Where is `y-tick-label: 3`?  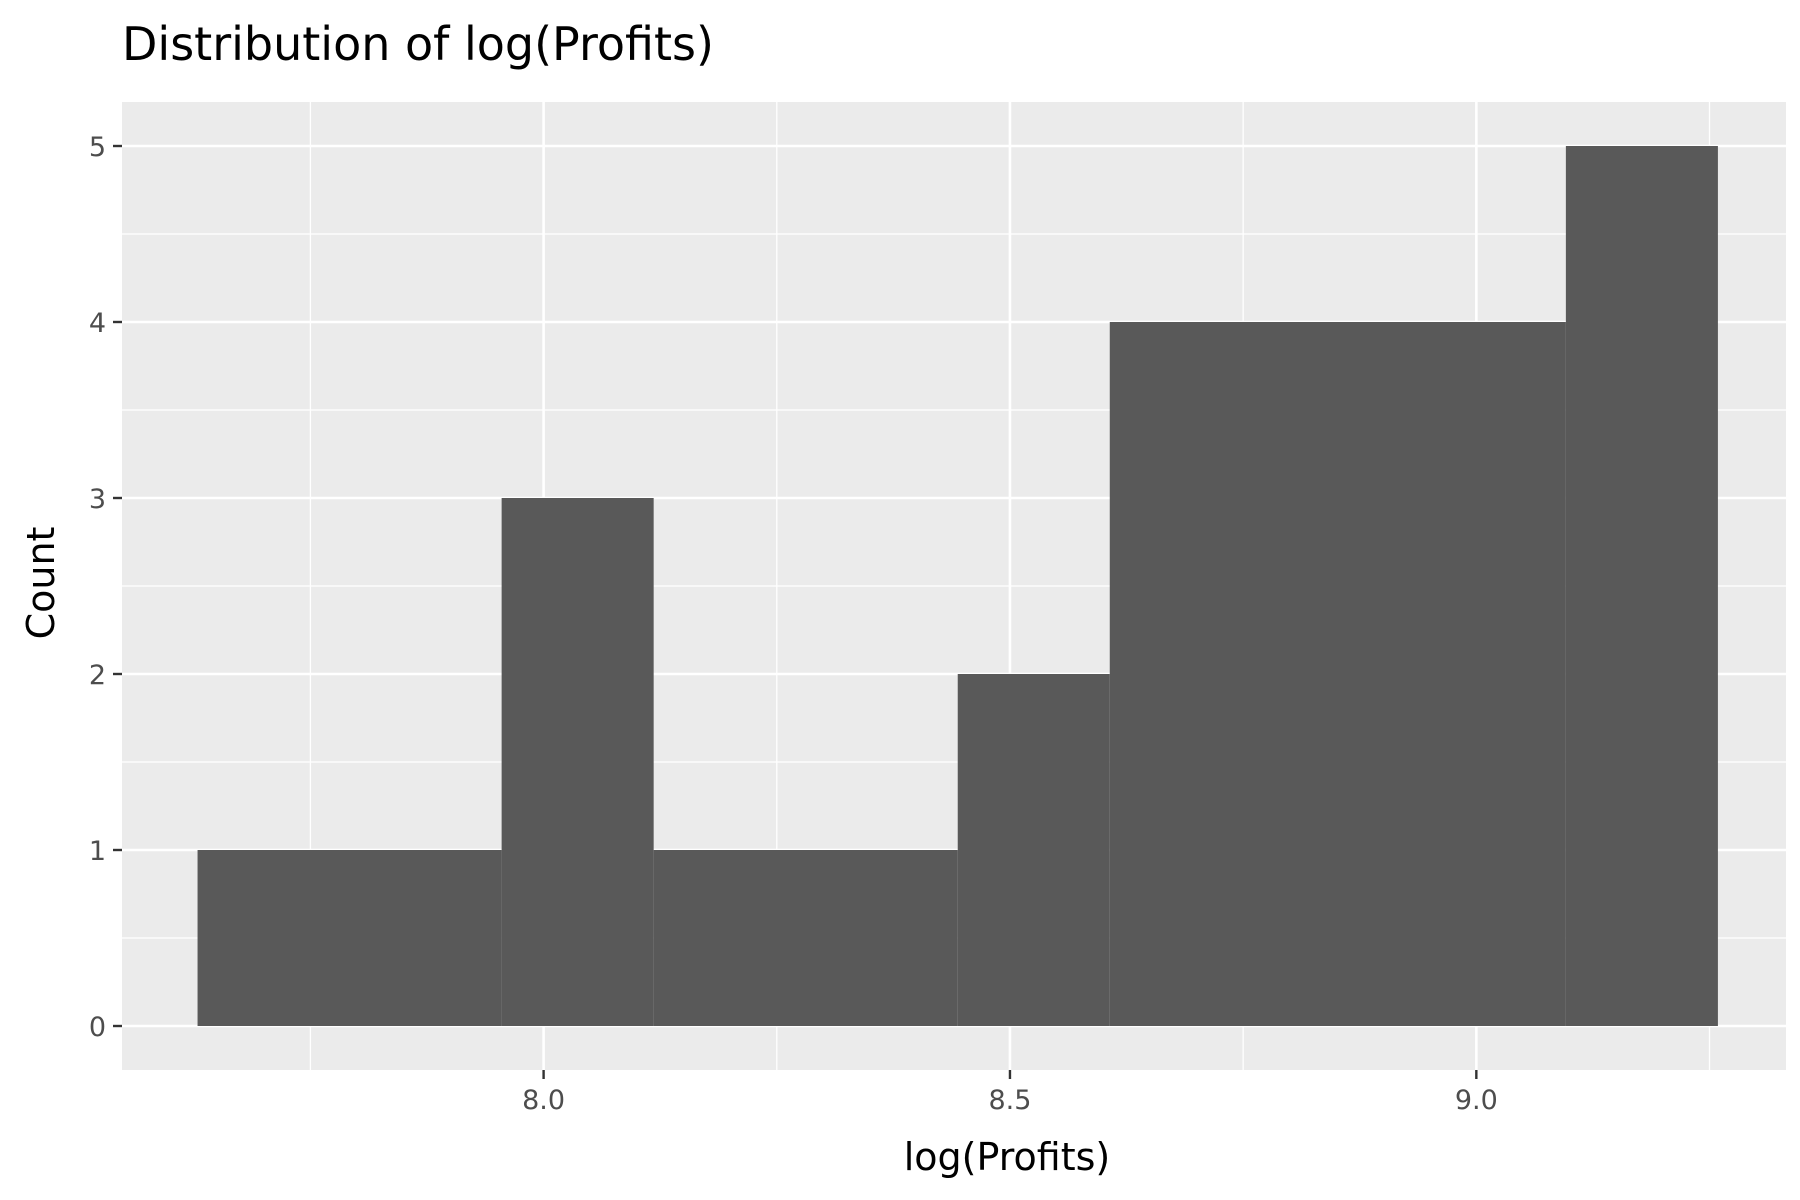
y-tick-label: 3 is located at coordinates (97, 499).